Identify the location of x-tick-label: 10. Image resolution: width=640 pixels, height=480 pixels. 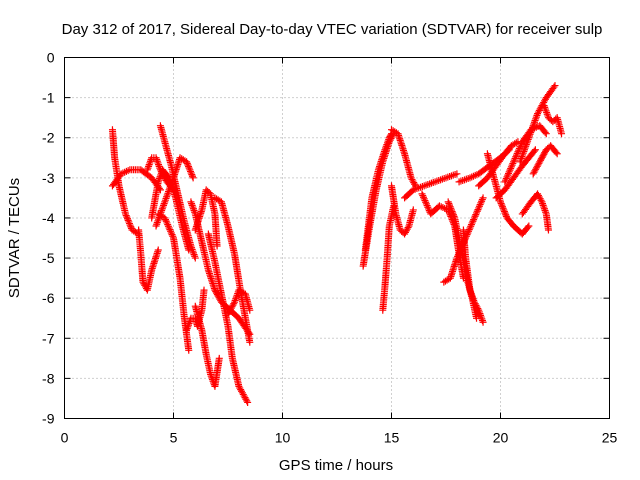
(283, 438).